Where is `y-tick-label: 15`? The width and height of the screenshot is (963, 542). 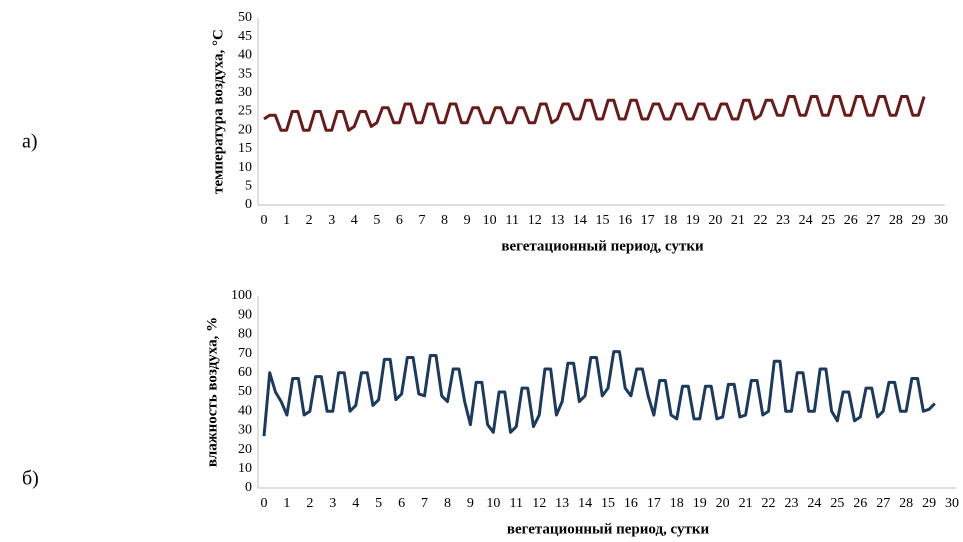 y-tick-label: 15 is located at coordinates (245, 148).